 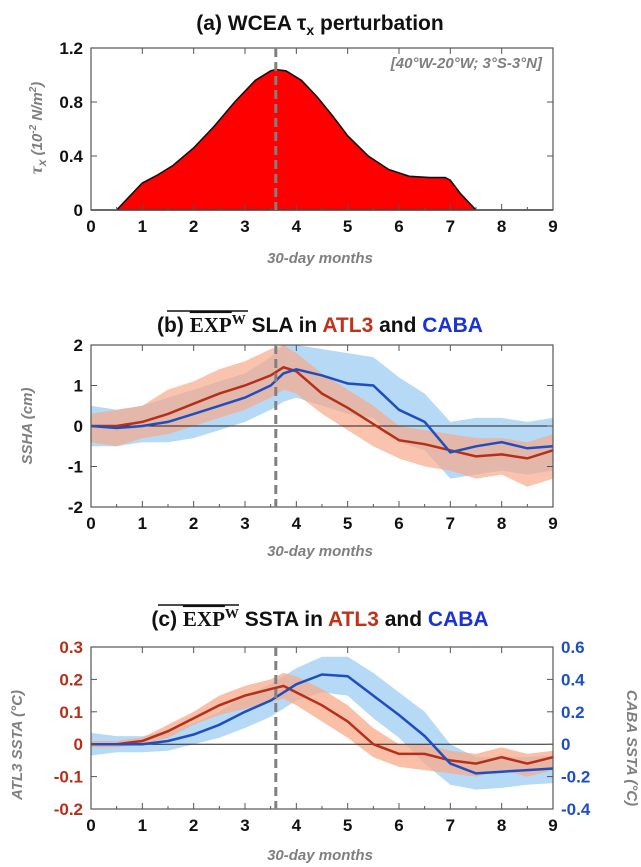 What do you see at coordinates (631, 748) in the screenshot?
I see `panel-c-ylabel-right: CABA SSTA (°C)` at bounding box center [631, 748].